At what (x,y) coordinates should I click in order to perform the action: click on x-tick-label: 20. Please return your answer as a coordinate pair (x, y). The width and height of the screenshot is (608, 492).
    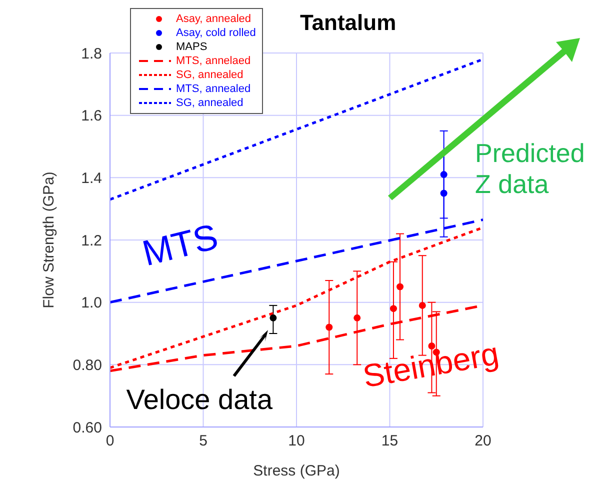
    Looking at the image, I should click on (483, 441).